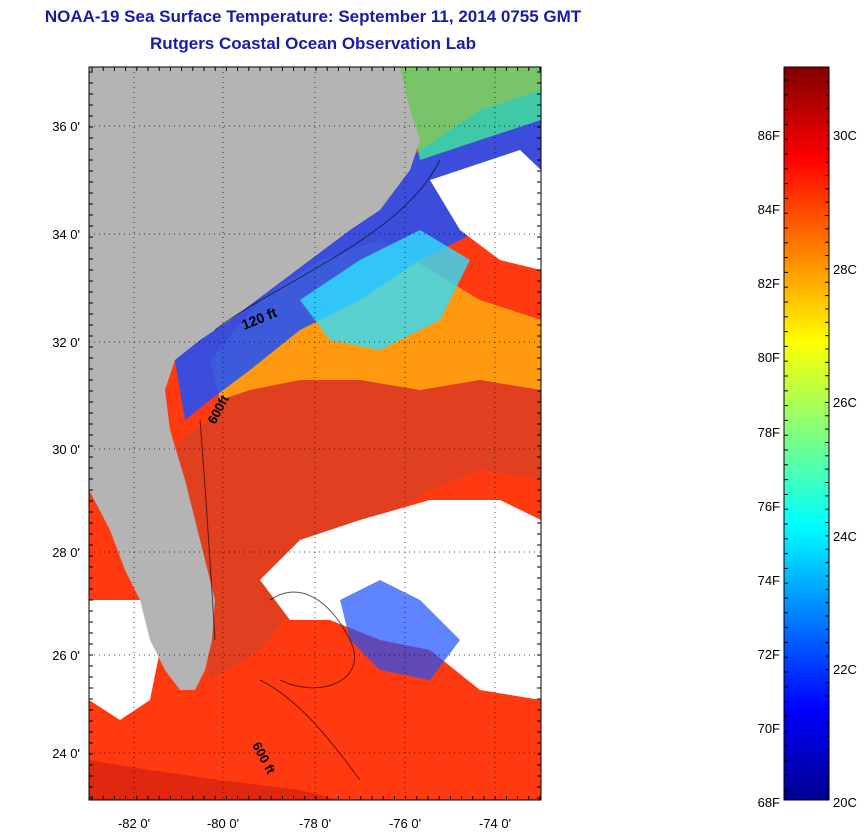  What do you see at coordinates (66, 753) in the screenshot?
I see `lat-label: 24 0'` at bounding box center [66, 753].